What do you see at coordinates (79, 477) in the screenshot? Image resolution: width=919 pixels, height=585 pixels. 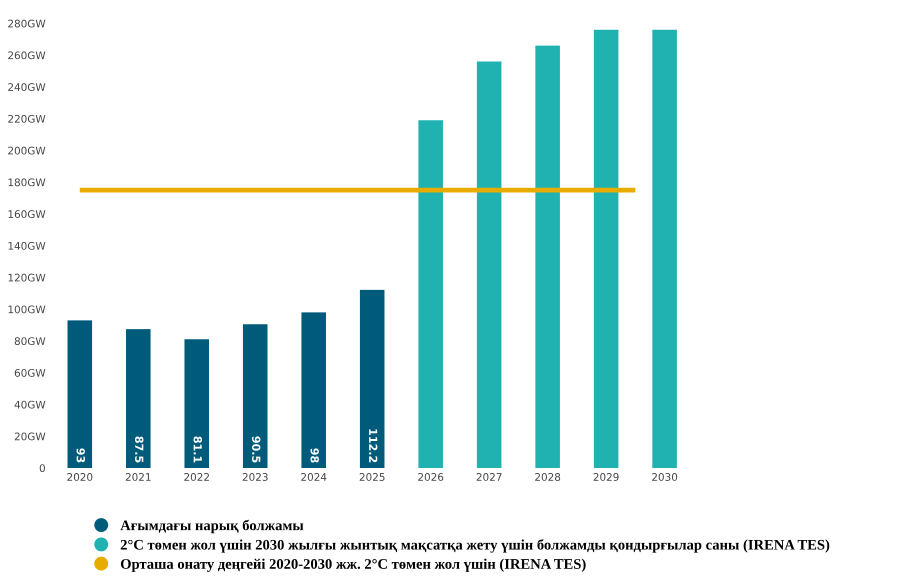 I see `x-tick-label: 2020` at bounding box center [79, 477].